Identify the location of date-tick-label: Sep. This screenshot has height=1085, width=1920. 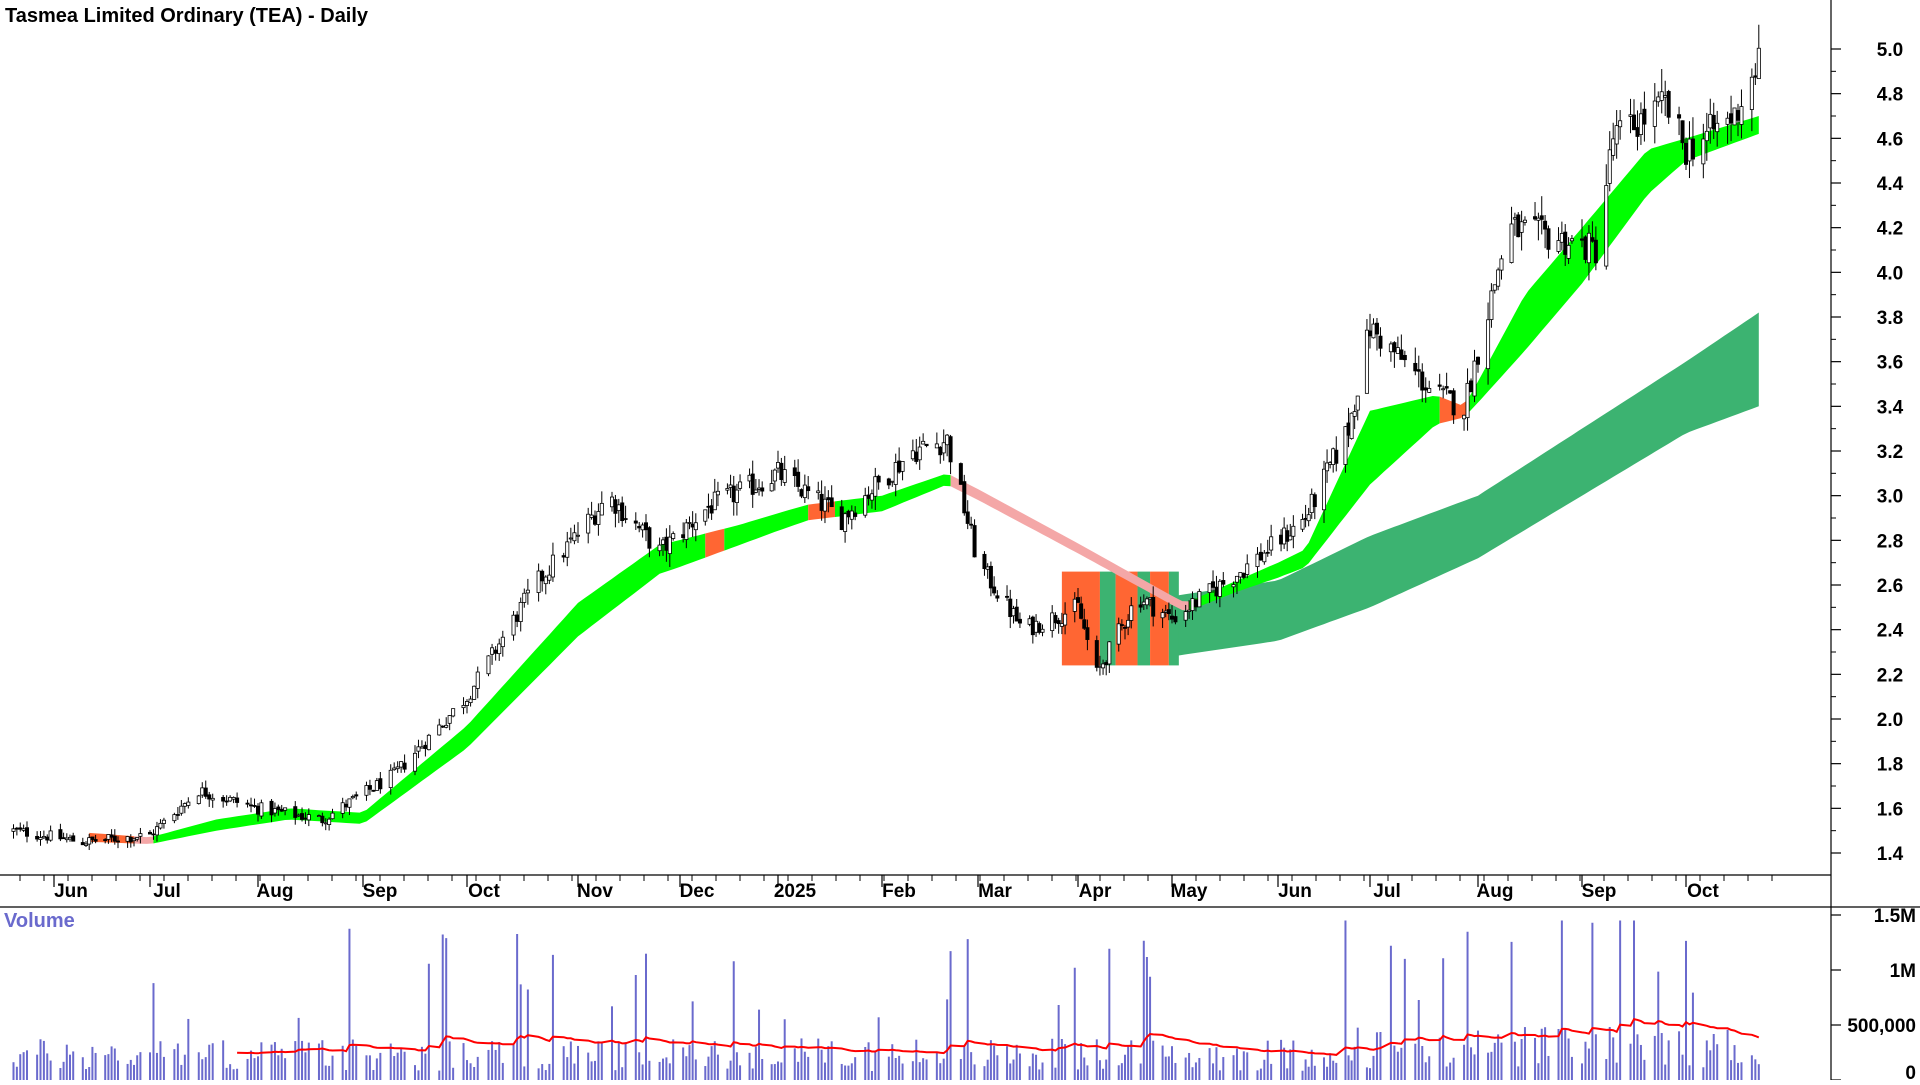
(1599, 891).